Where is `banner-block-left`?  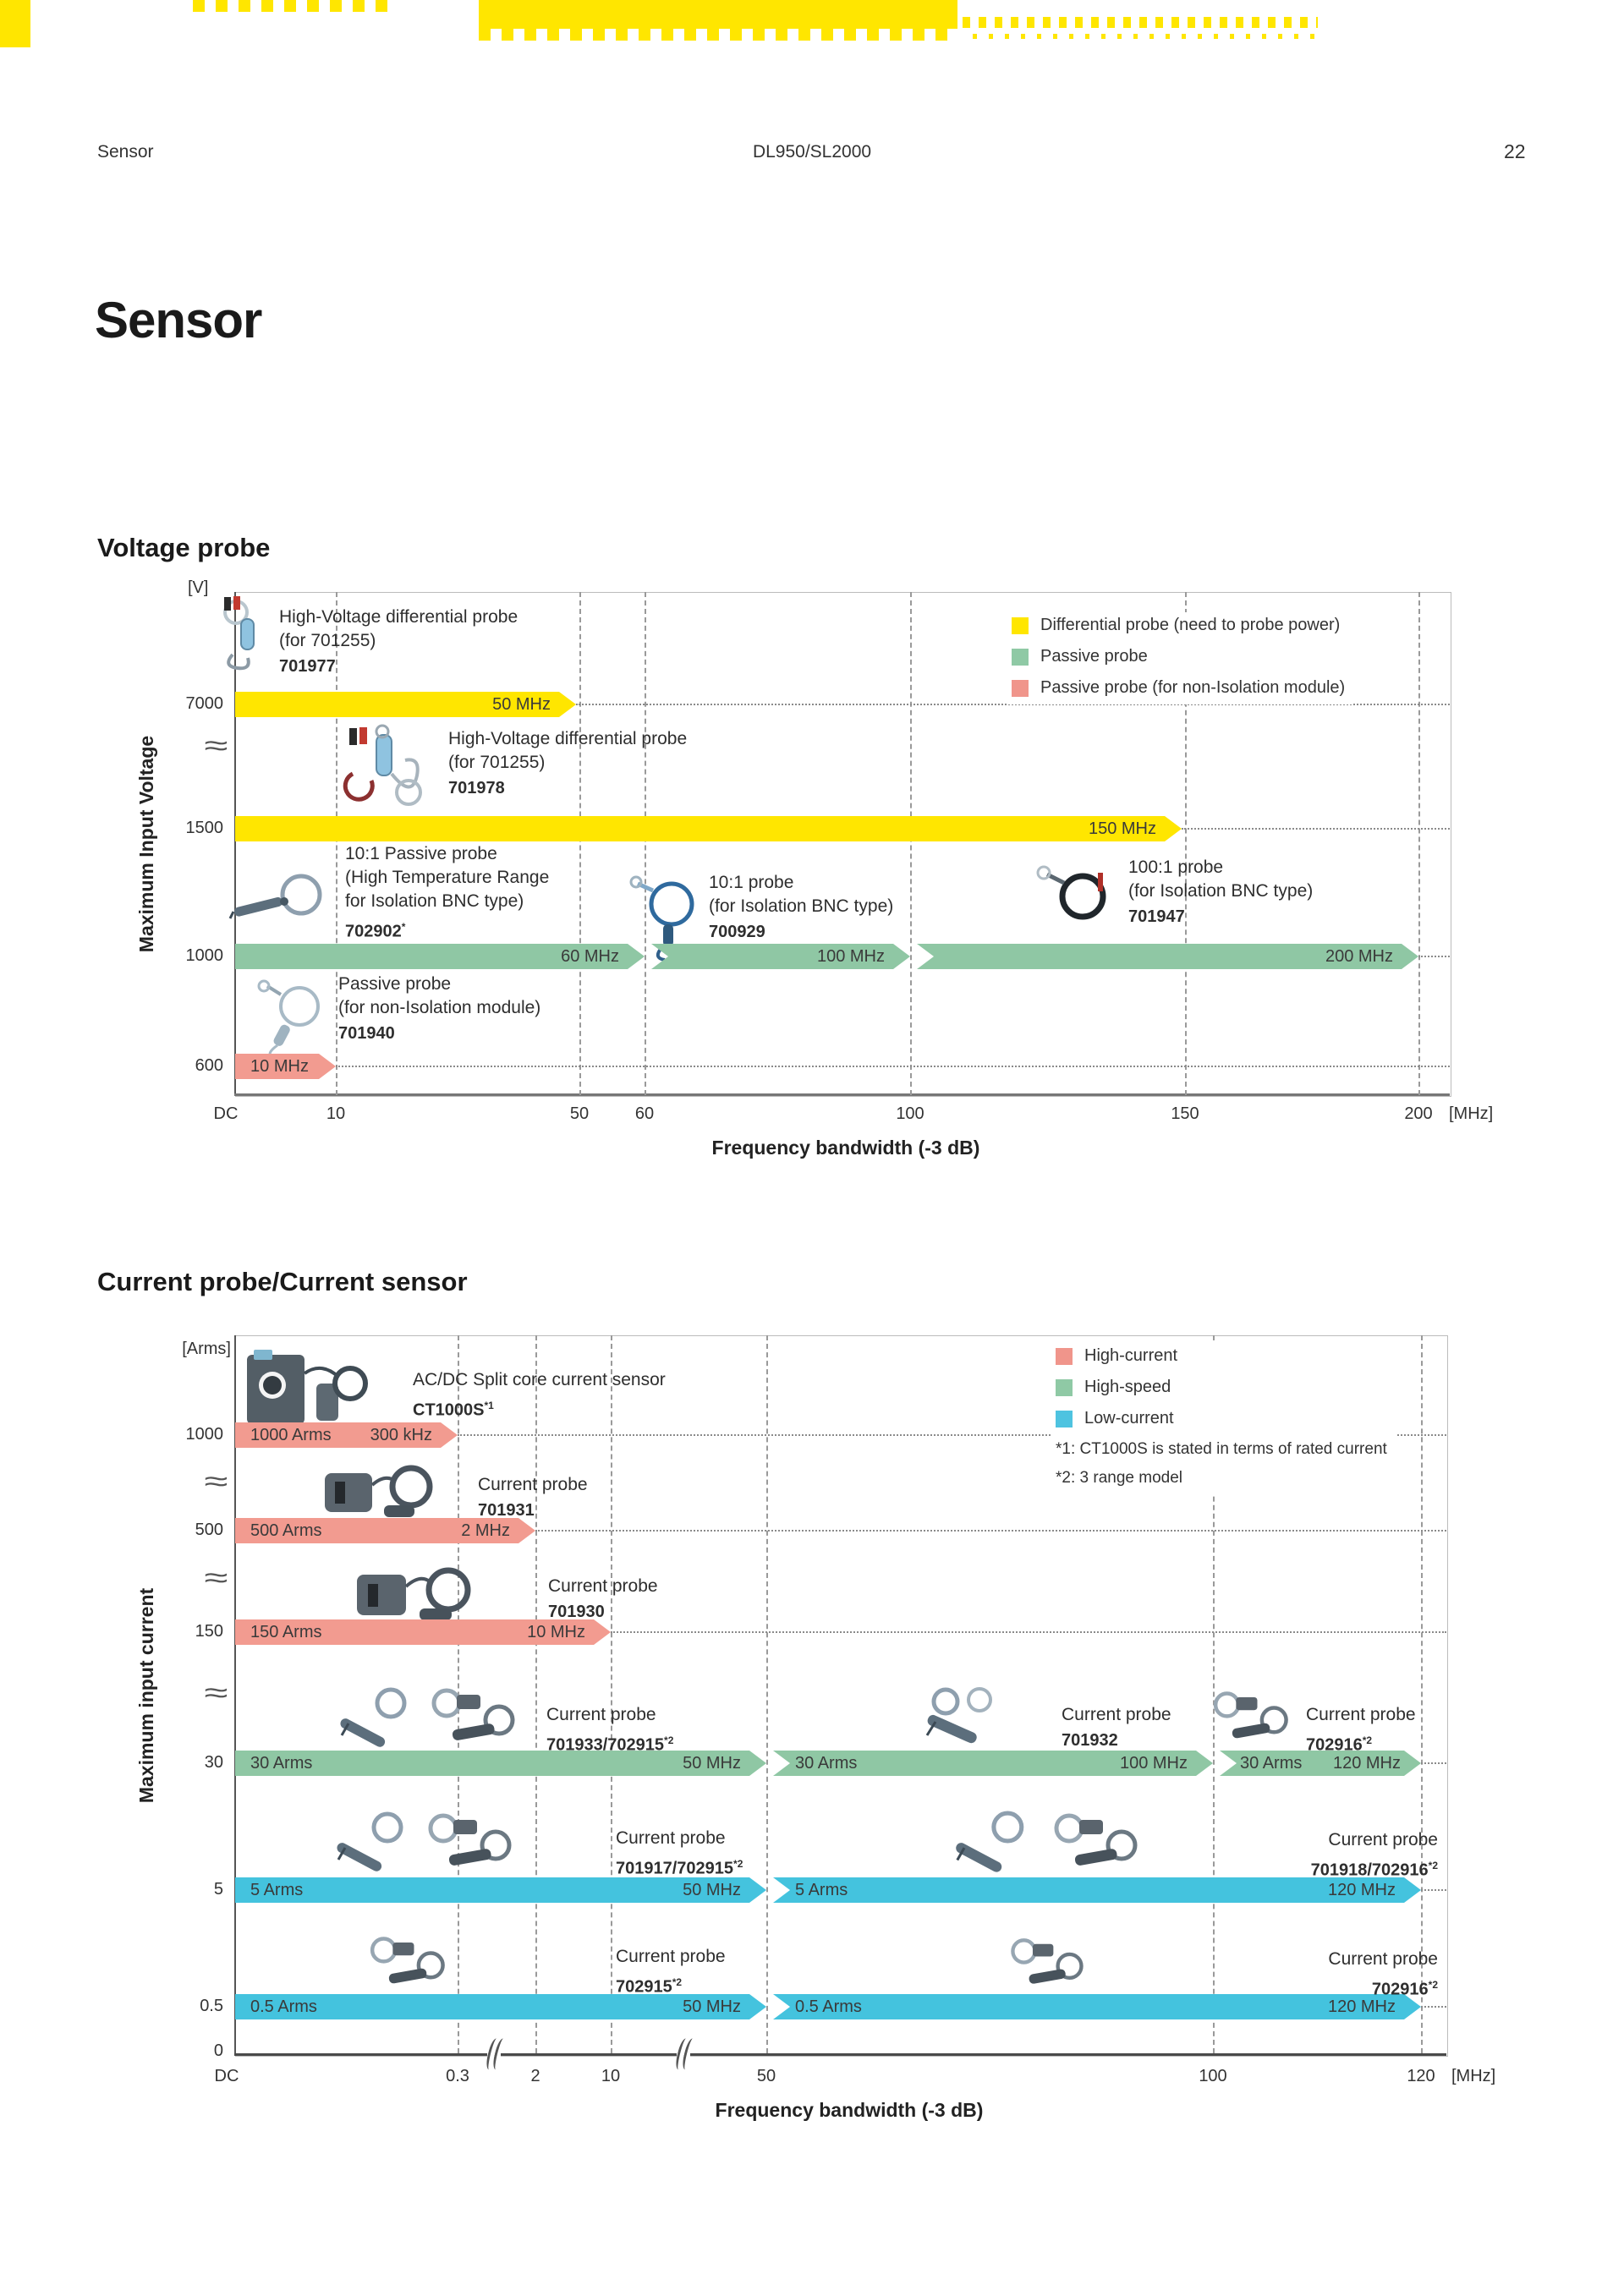 banner-block-left is located at coordinates (15, 24).